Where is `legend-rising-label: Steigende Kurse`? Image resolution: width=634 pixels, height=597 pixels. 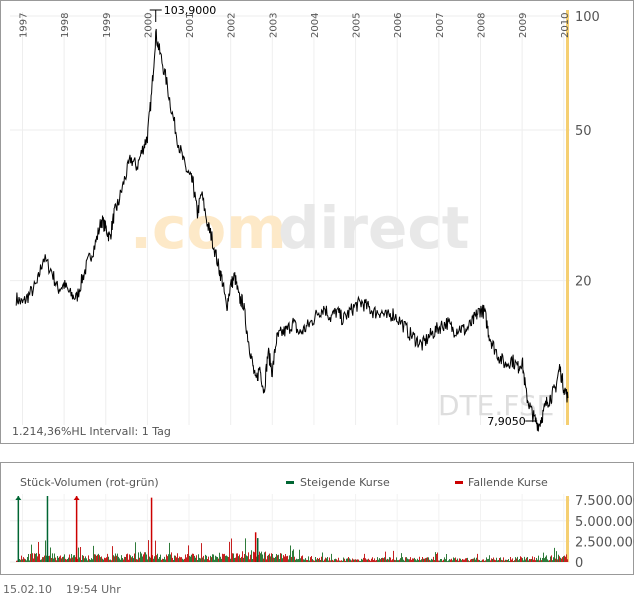 legend-rising-label: Steigende Kurse is located at coordinates (345, 482).